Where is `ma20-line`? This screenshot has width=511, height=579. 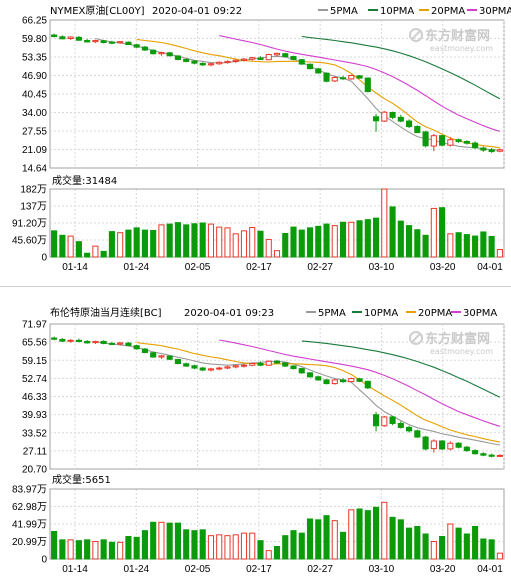
ma20-line is located at coordinates (360, 383).